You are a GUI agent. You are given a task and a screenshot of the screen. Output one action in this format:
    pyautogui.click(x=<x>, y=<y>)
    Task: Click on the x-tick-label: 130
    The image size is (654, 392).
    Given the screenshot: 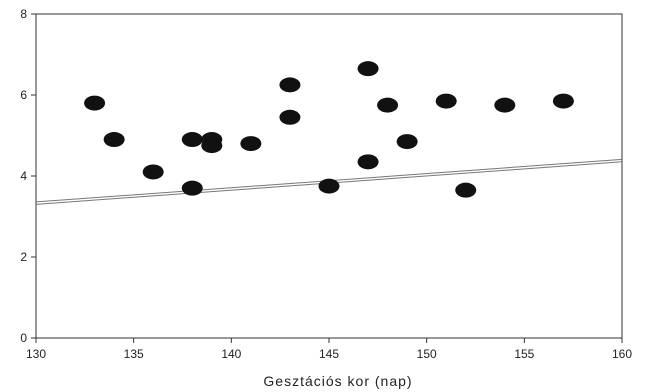 What is the action you would take?
    pyautogui.click(x=36, y=354)
    